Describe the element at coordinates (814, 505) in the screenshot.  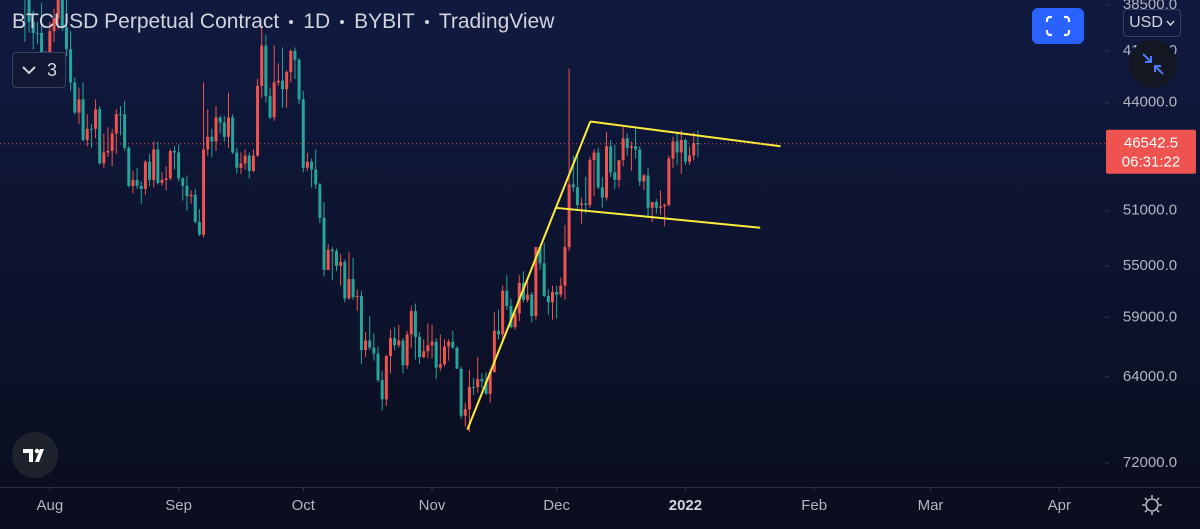
I see `x-tick-label: Feb` at that location.